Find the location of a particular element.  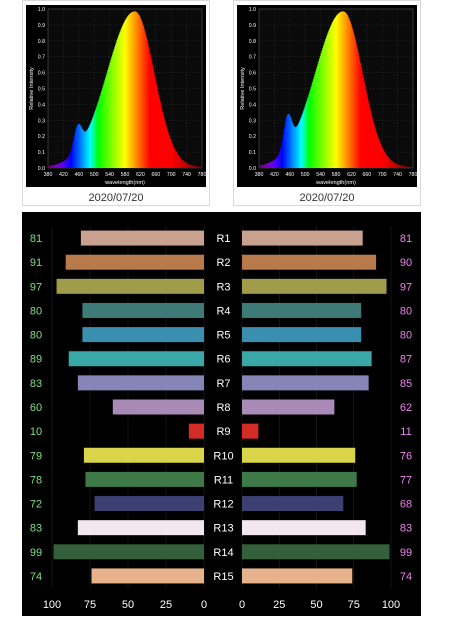

left-bar-r13 is located at coordinates (140, 528).